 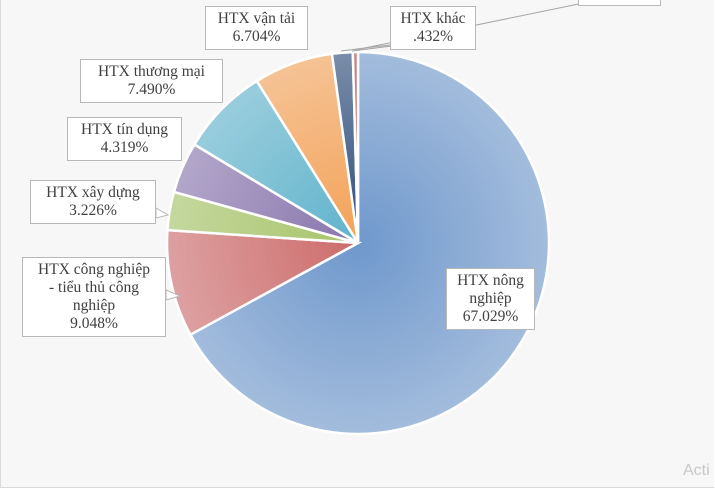 What do you see at coordinates (490, 316) in the screenshot?
I see `label-value: 67.029%` at bounding box center [490, 316].